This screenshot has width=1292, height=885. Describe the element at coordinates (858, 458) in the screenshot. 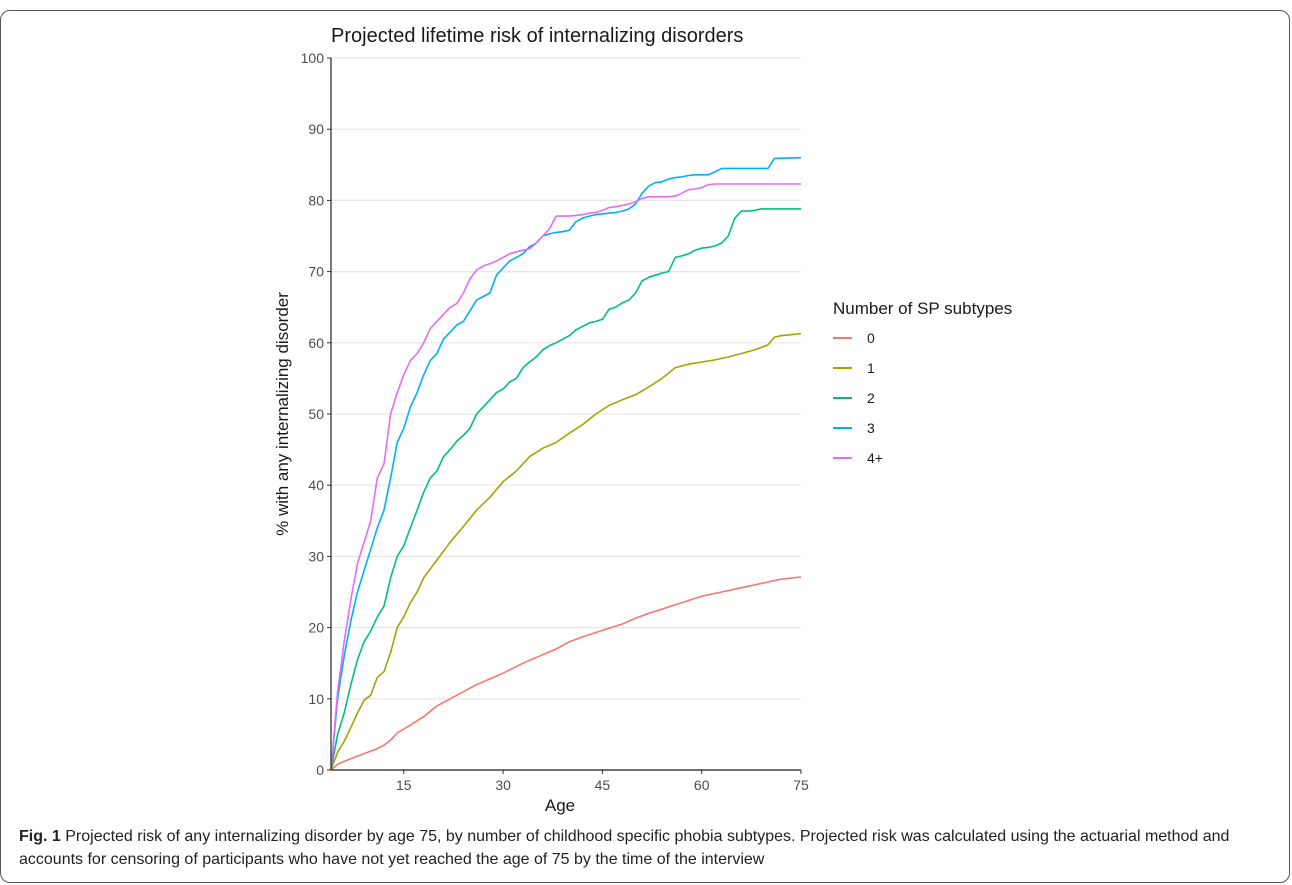

I see `legend-item: 4+` at that location.